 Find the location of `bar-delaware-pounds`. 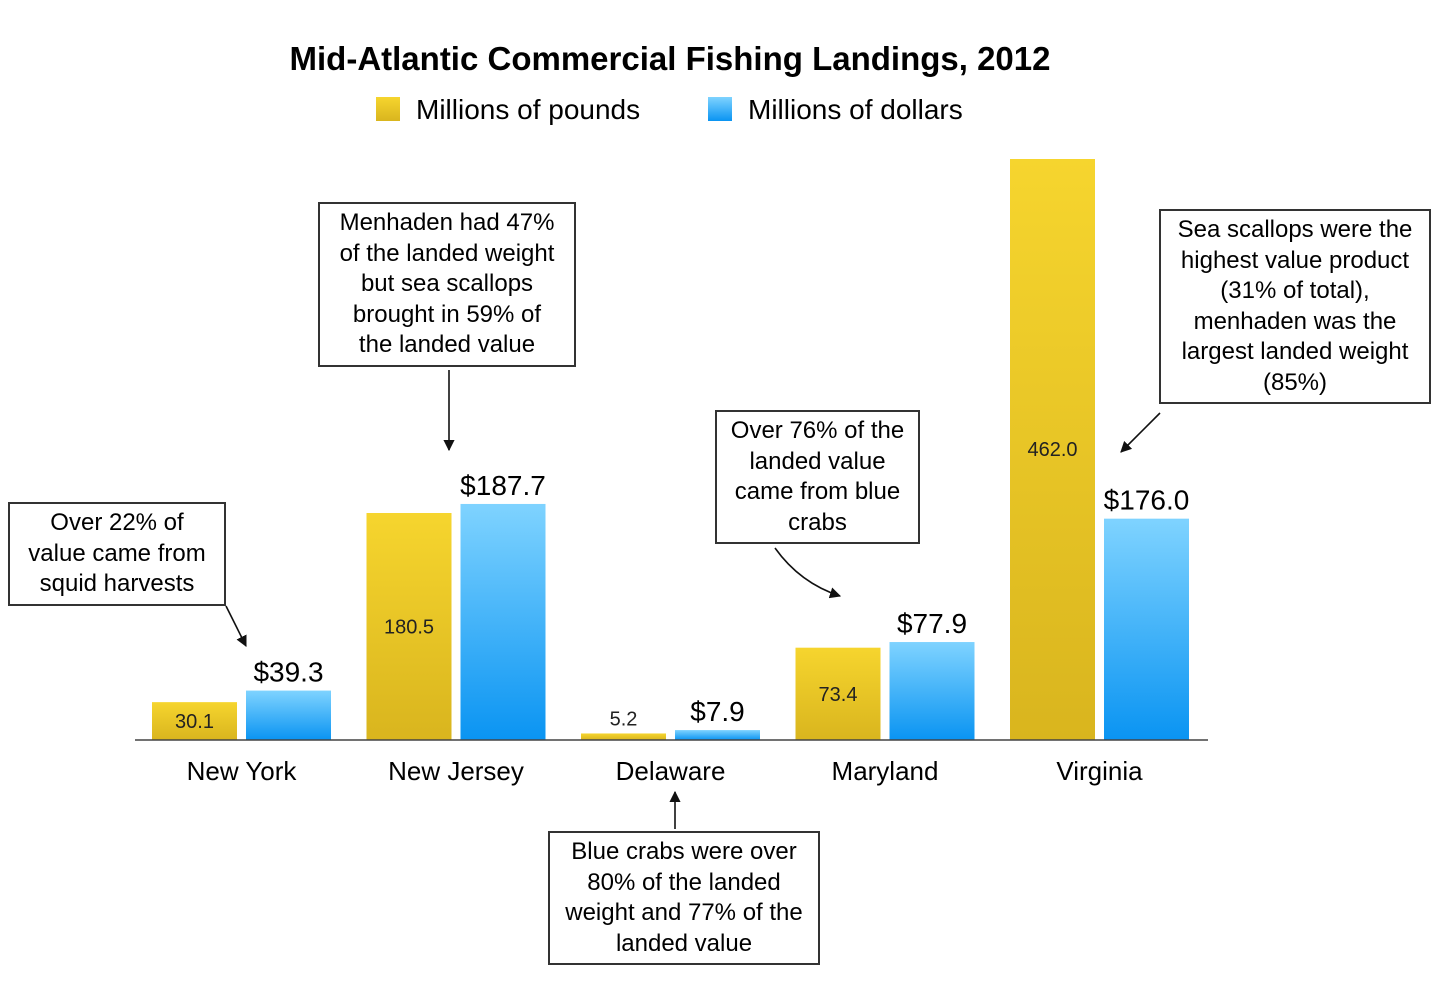

bar-delaware-pounds is located at coordinates (623, 736).